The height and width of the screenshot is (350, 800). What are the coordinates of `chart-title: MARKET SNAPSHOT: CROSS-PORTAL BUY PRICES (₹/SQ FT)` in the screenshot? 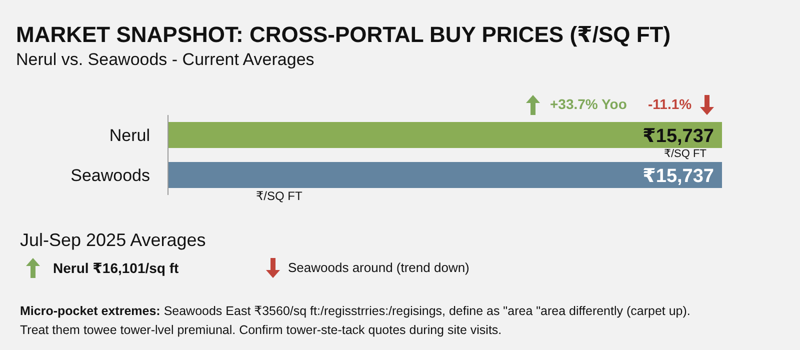 It's located at (343, 34).